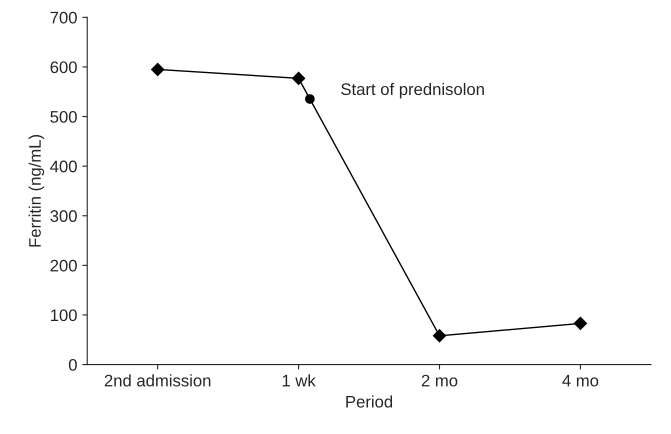  I want to click on x-tick-label: 4 mo, so click(580, 380).